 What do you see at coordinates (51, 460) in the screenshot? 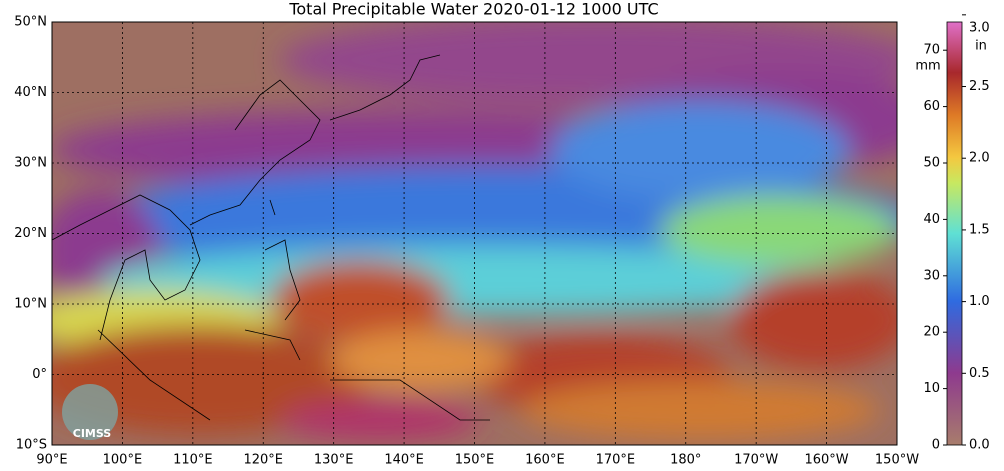
I see `lon-label: 90°E` at bounding box center [51, 460].